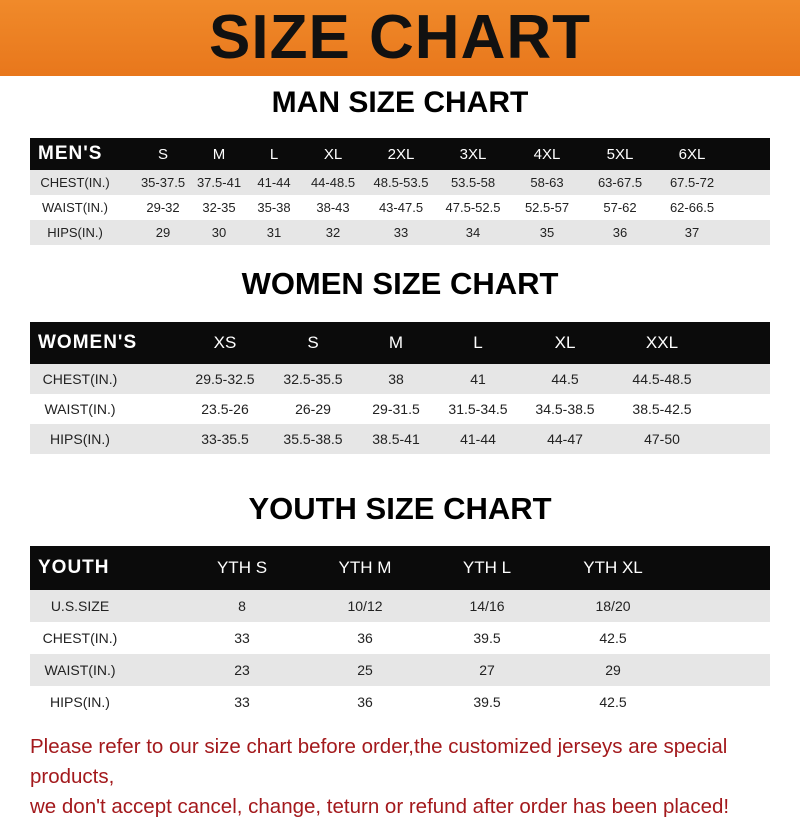 This screenshot has height=822, width=800. What do you see at coordinates (692, 182) in the screenshot?
I see `measurement-value: 67.5-72` at bounding box center [692, 182].